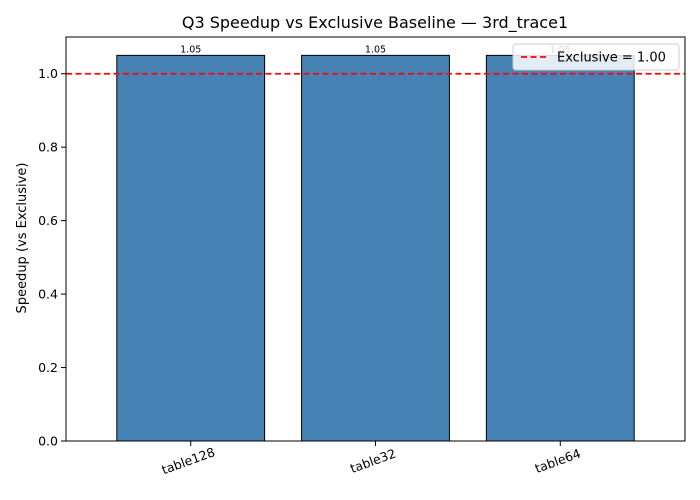 The width and height of the screenshot is (700, 500). What do you see at coordinates (48, 147) in the screenshot?
I see `y-tick-label-0.8: 0.8` at bounding box center [48, 147].